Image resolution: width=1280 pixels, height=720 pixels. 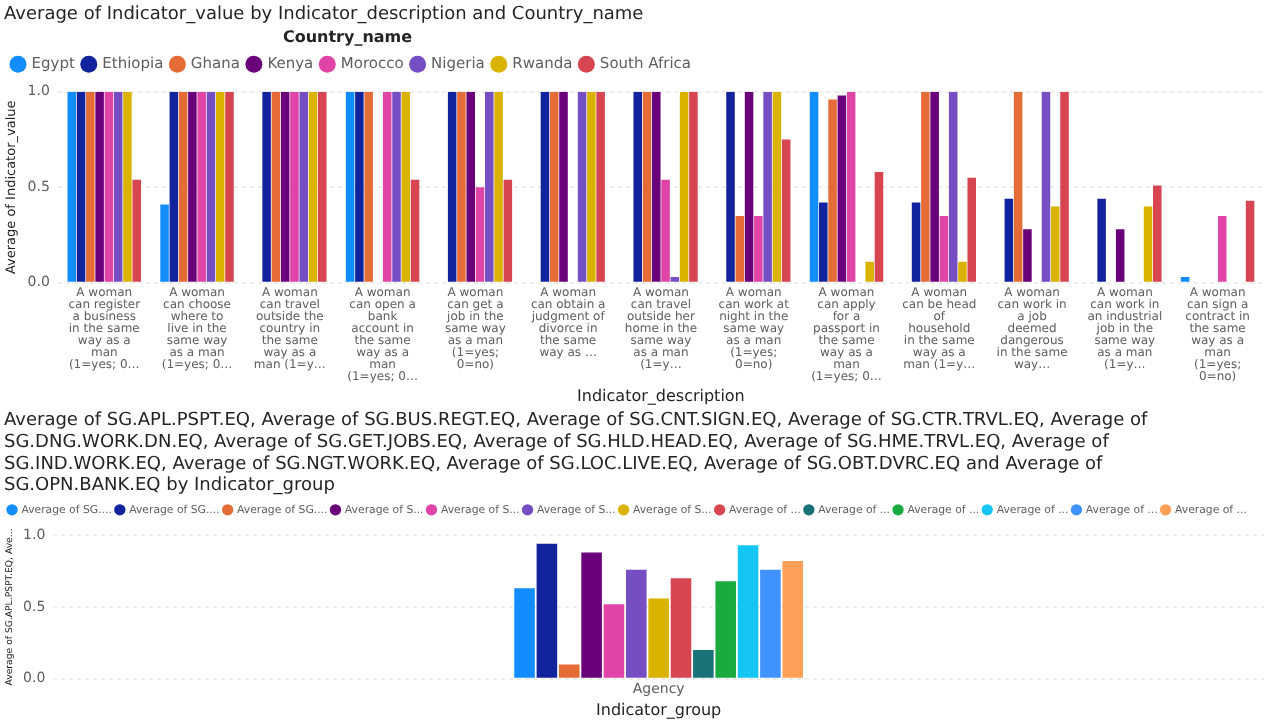 What do you see at coordinates (577, 454) in the screenshot?
I see `chart-title: Average of SG.APL.PSPT.EQ, Average of SG.BUS.REGT.EQ, Average of SG.CNT.SIGN.EQ, Average of SG.CTR.TRVL.EQ, Average of SG.DNG.WORK.DN.EQ, Average of SG.GET.JOBS.EQ, Average of SG.HLD.HEAD.EQ, Average of SG.HME.TRVL.EQ, Average of SG.IND.WORK.EQ, Average of SG.NGT.WORK.EQ, Average of SG.LOC.LIVE.EQ, Average of SG.OBT.DVRC.EQ and Average of SG.OPN.BANK.EQ by Indicator_group` at bounding box center [577, 454].